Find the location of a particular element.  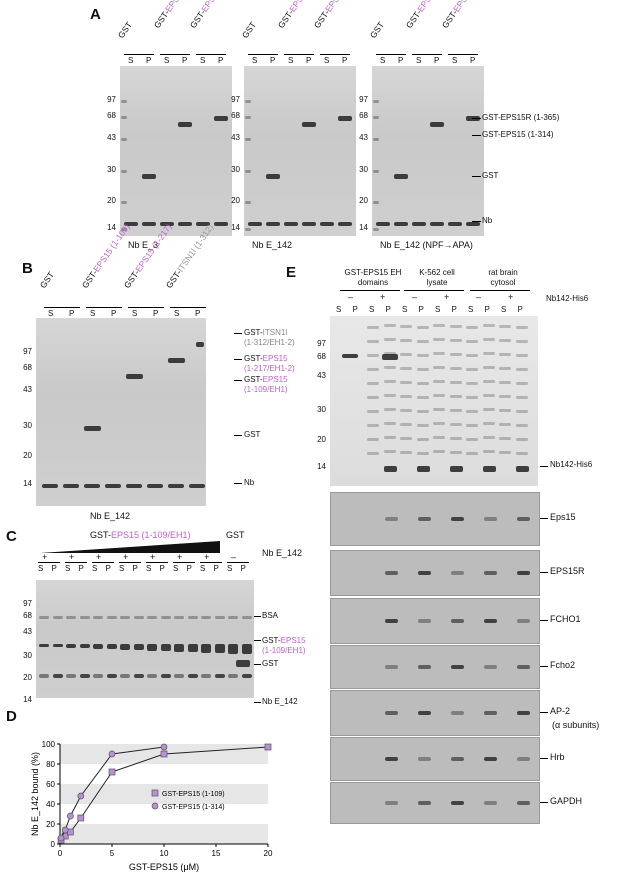

legend-label: GST-EPS15 (1-314) is located at coordinates (193, 807).